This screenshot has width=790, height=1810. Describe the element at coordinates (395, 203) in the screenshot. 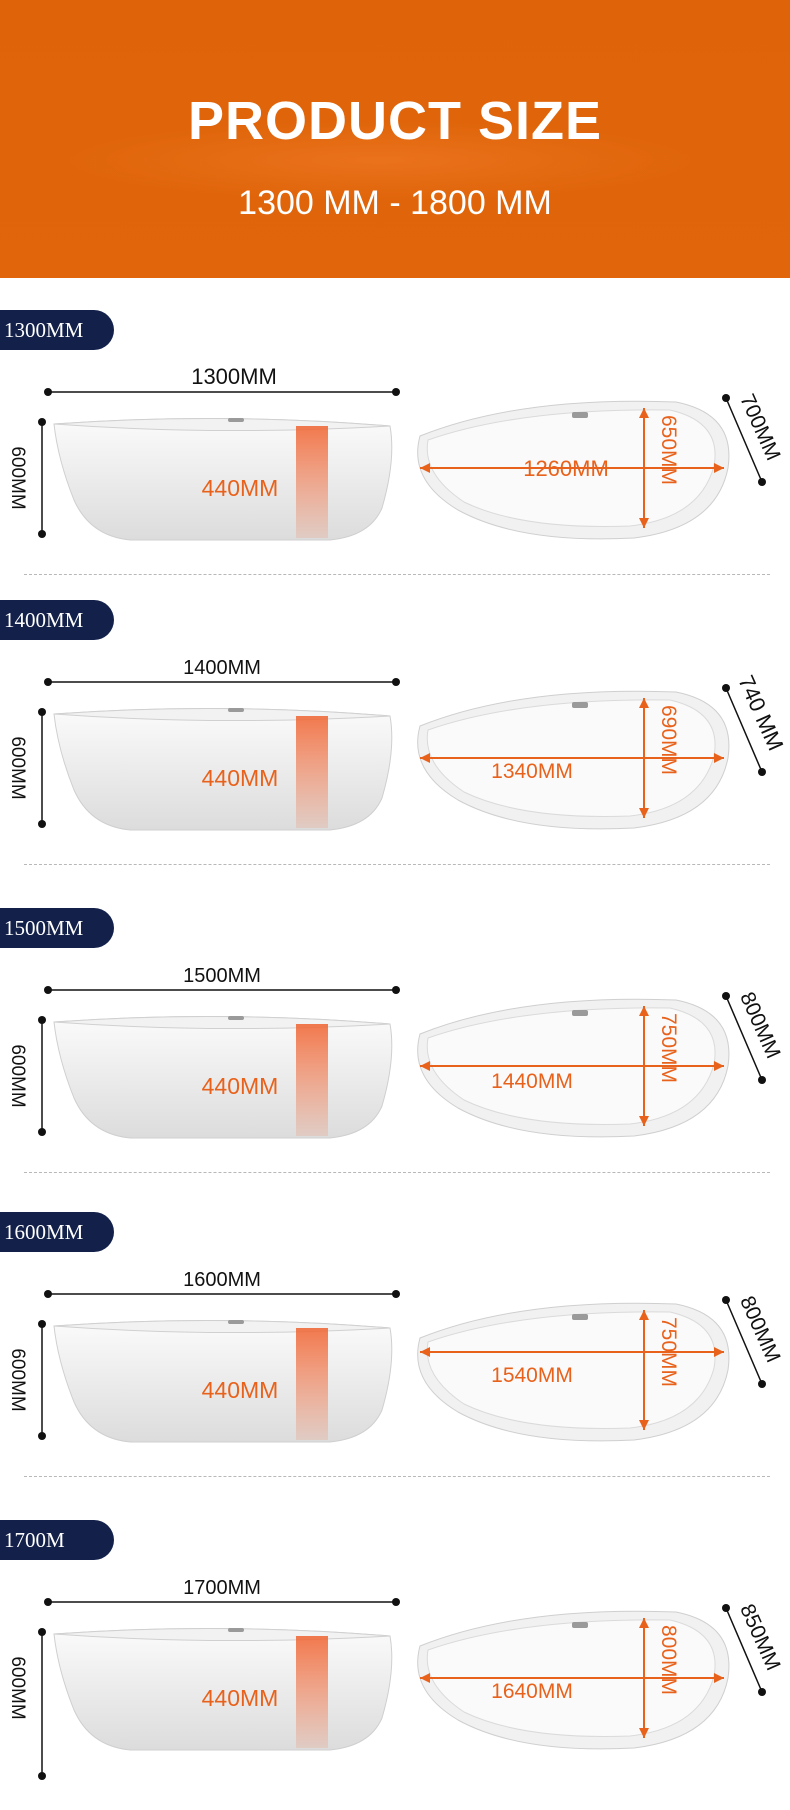

I see `page-subtitle: 1300 MM - 1800 MM` at that location.